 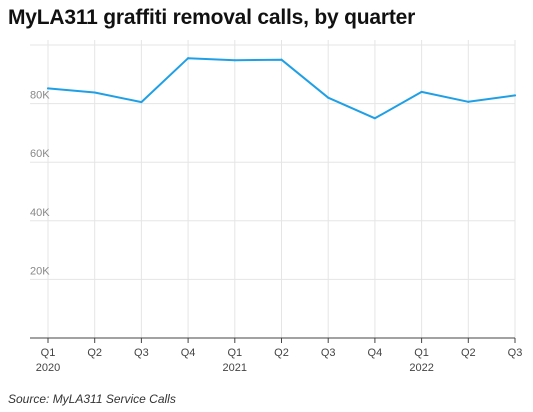 I want to click on x-group-label: 2022, so click(x=421, y=368).